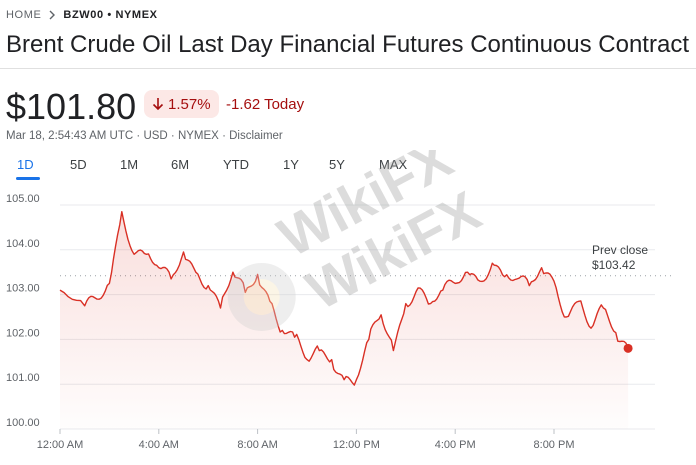 The image size is (696, 465). What do you see at coordinates (129, 164) in the screenshot?
I see `tab-1m: 1M` at bounding box center [129, 164].